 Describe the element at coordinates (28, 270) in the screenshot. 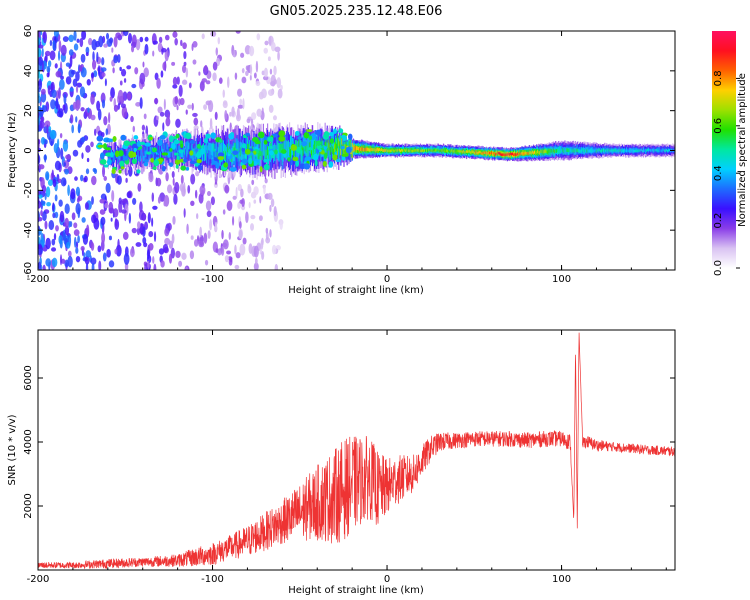

I see `y-tick-label: -60` at that location.